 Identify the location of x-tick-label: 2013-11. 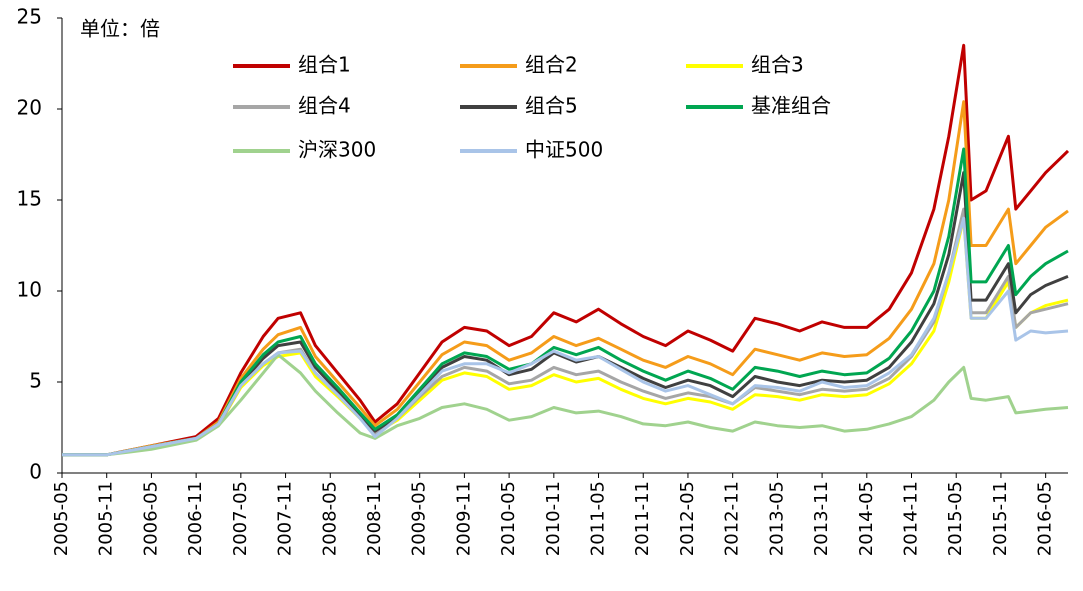
(821, 518).